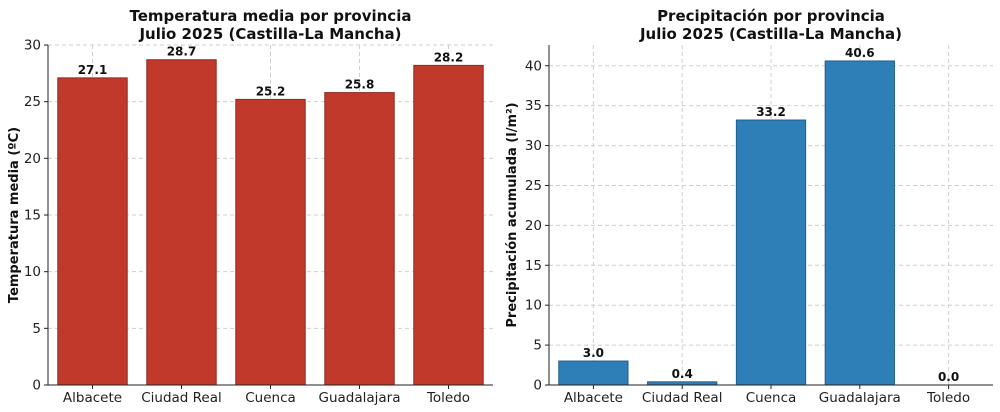 The image size is (1000, 412). Describe the element at coordinates (359, 398) in the screenshot. I see `temp-xtick-label-3: Guadalajara` at that location.